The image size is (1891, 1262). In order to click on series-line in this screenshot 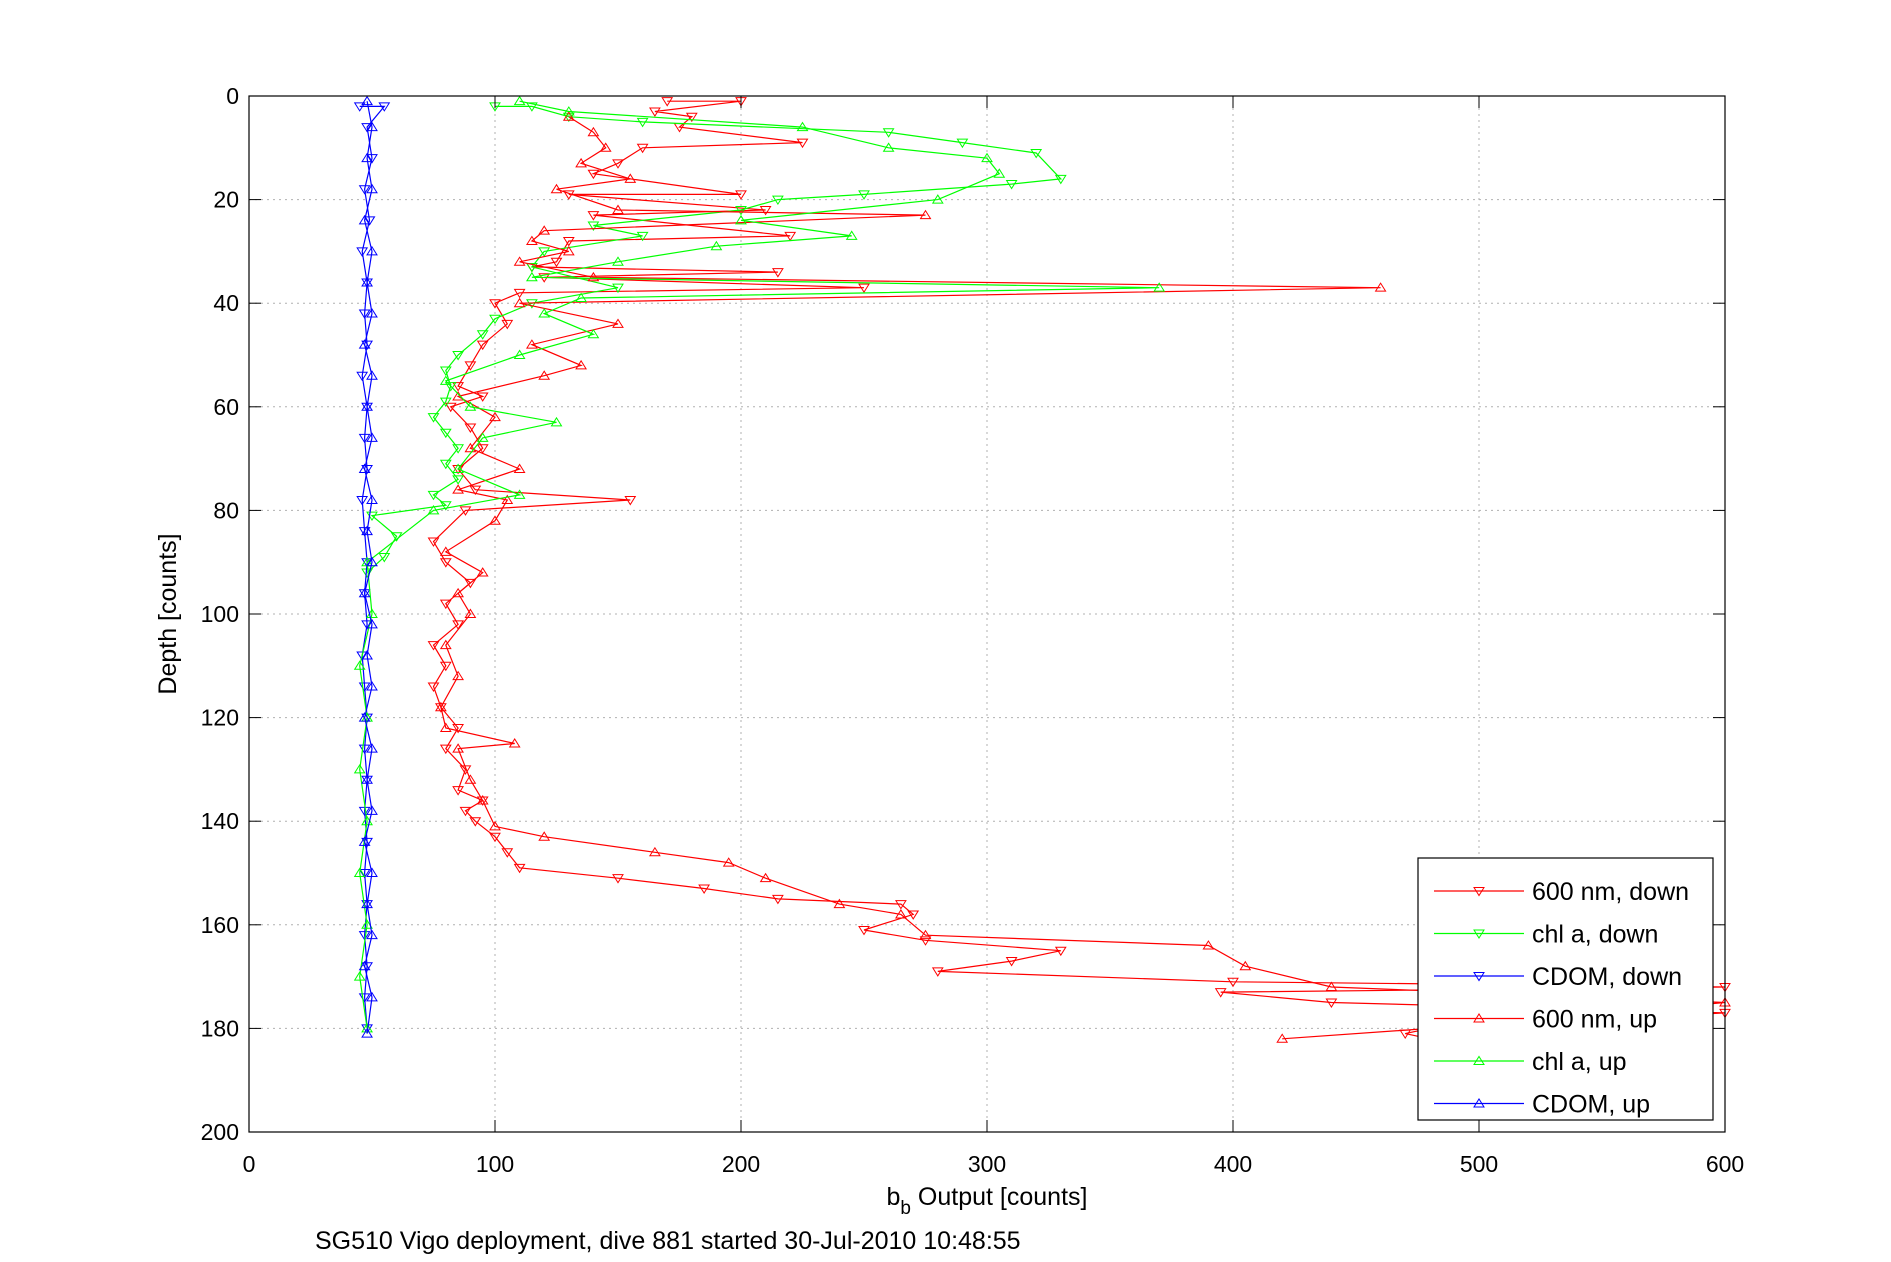, I will do `click(372, 567)`.